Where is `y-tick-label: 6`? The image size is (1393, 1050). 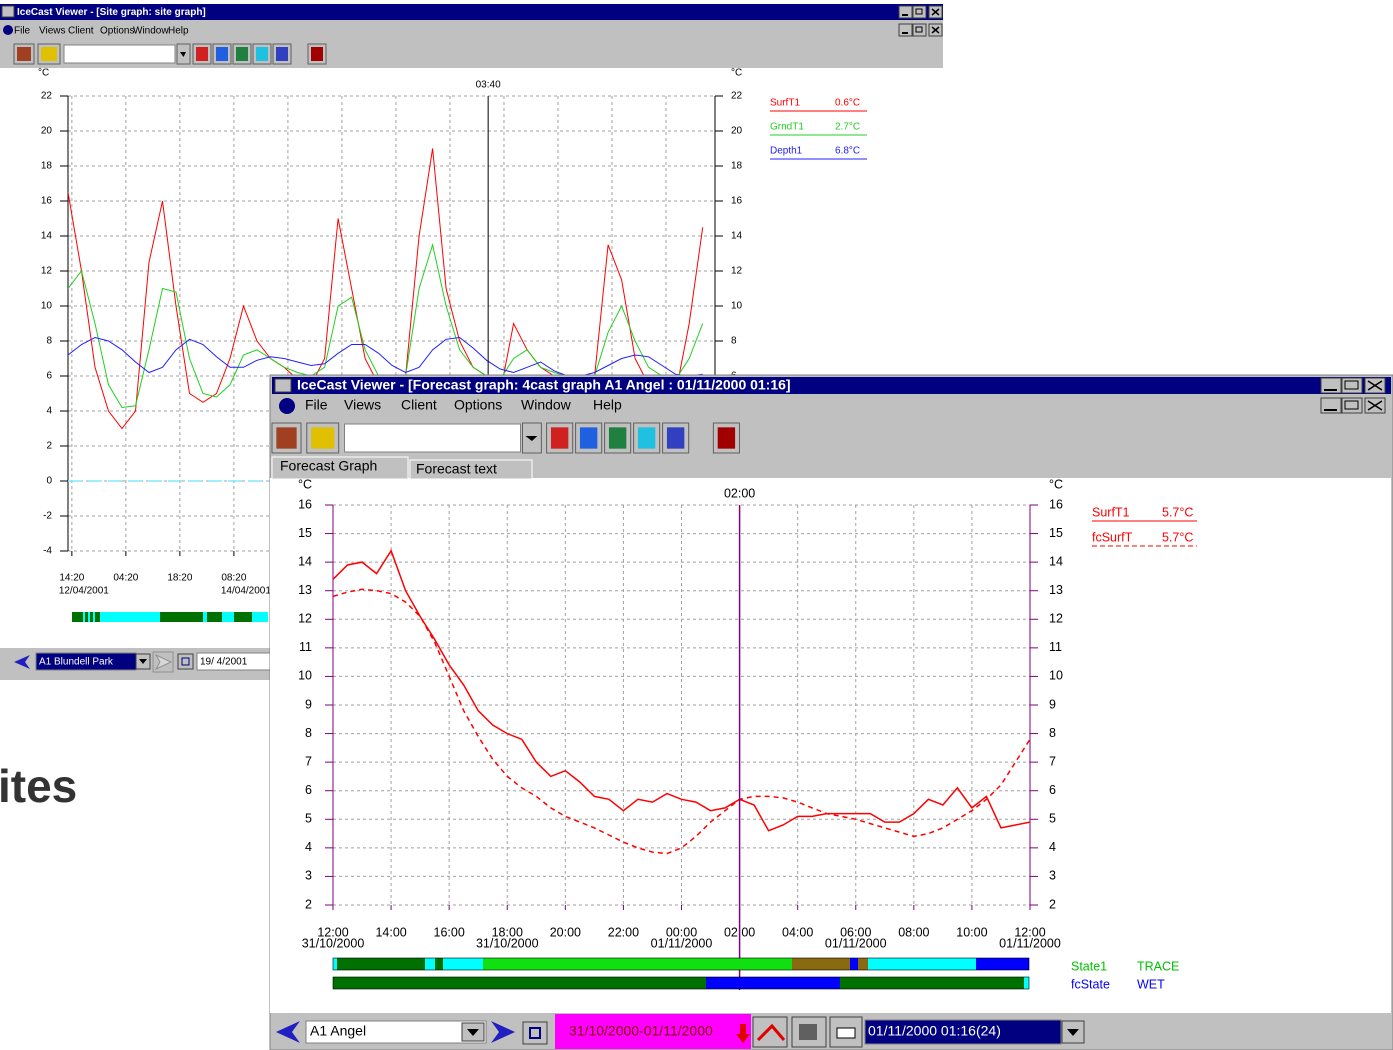
y-tick-label: 6 is located at coordinates (308, 790).